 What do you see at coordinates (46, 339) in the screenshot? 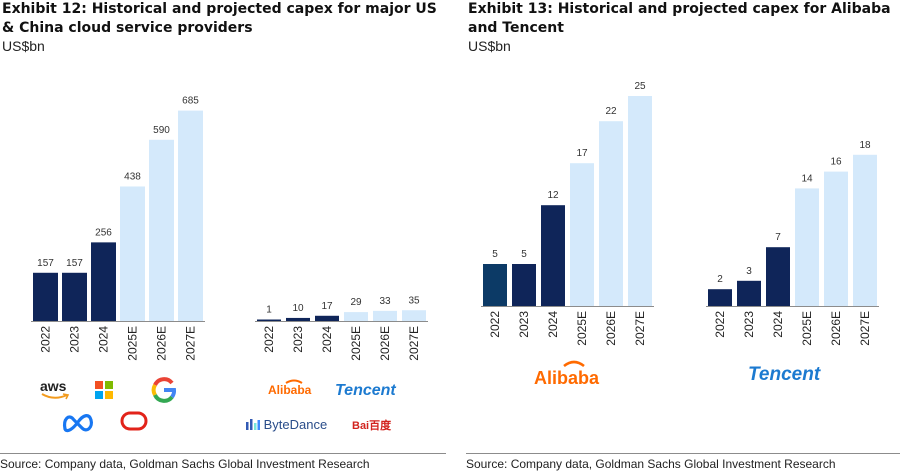
I see `ex12-us-cloud-service-providers-tick-2022: 2022` at bounding box center [46, 339].